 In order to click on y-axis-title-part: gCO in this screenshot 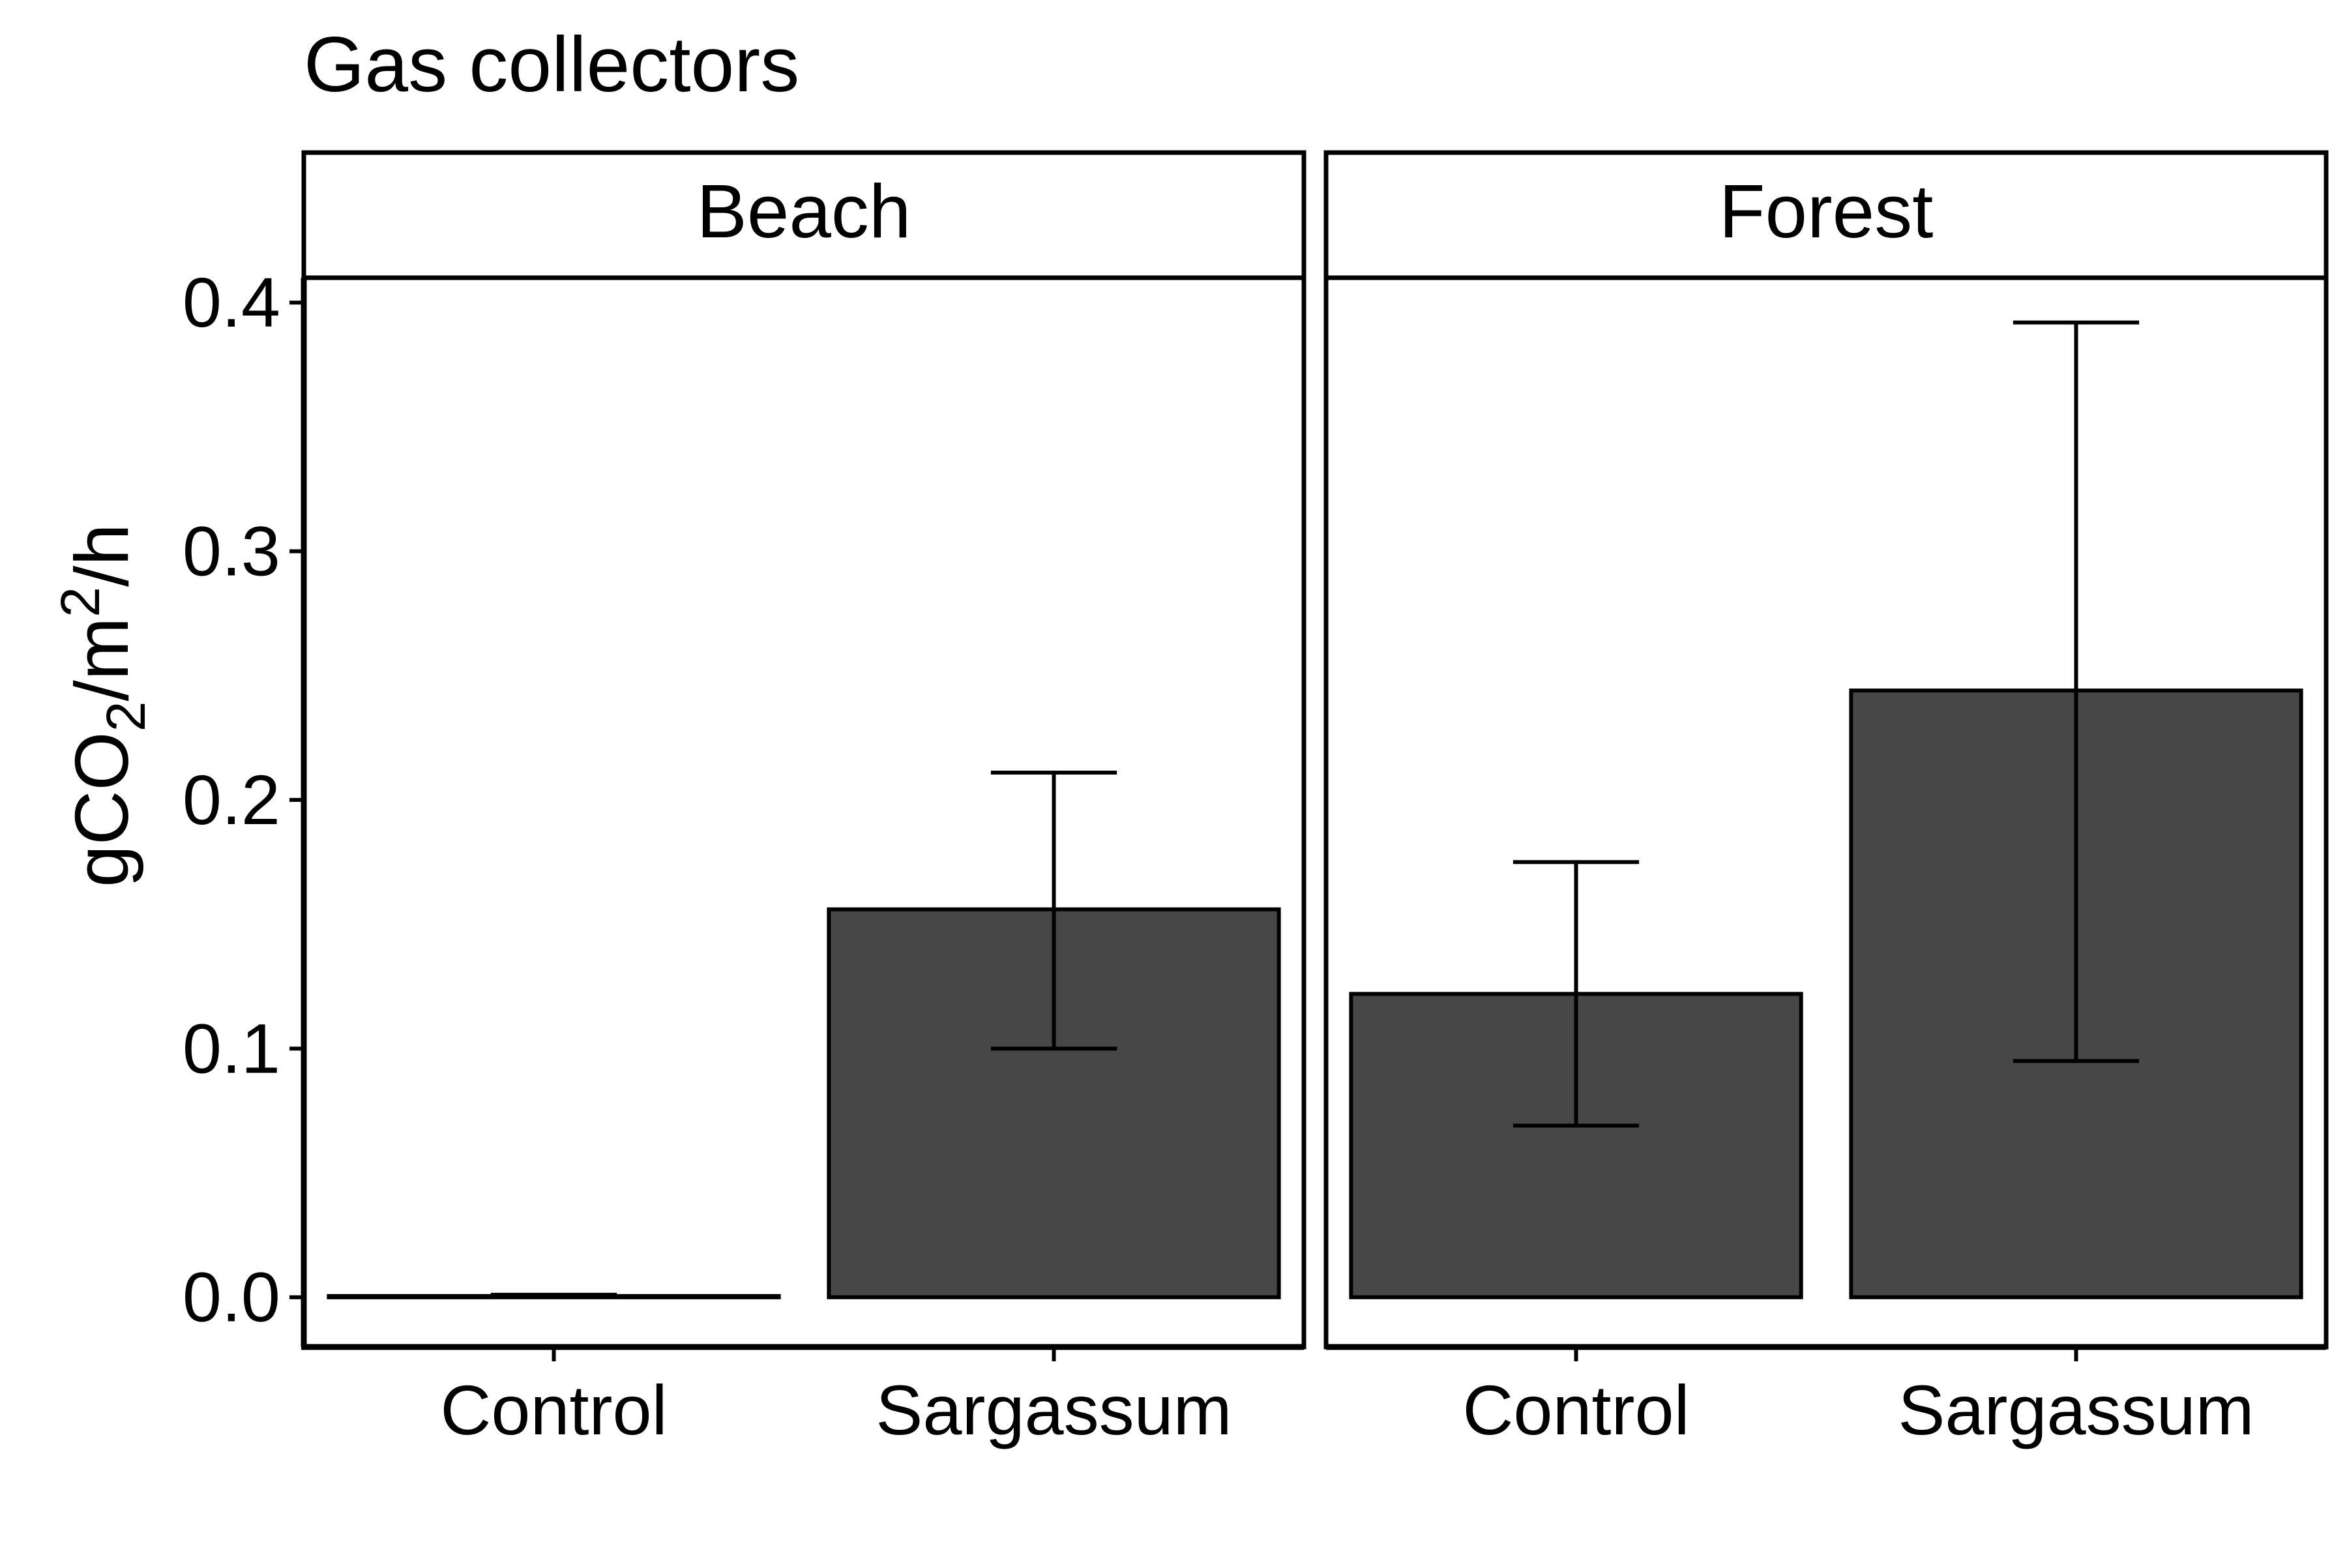, I will do `click(101, 810)`.